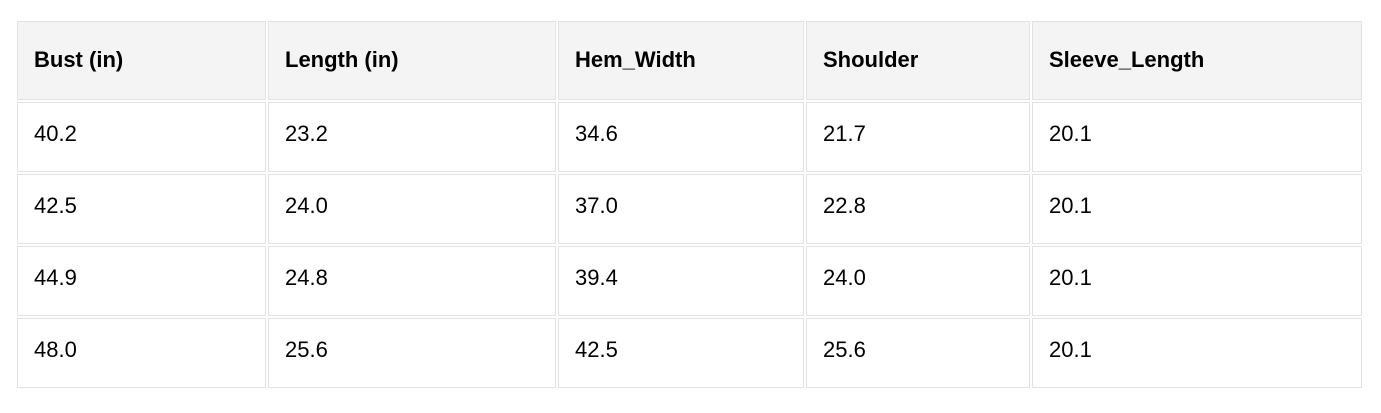 Image resolution: width=1381 pixels, height=413 pixels. What do you see at coordinates (141, 137) in the screenshot?
I see `table-cell: 40.2` at bounding box center [141, 137].